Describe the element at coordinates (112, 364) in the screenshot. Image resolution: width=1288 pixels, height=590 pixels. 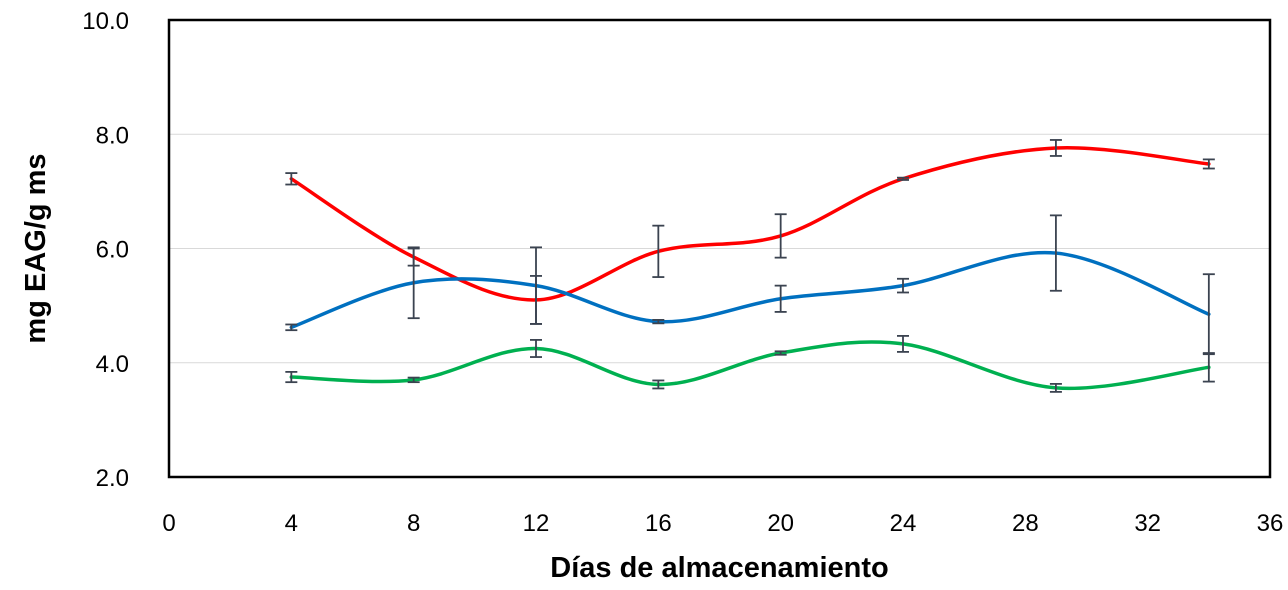
I see `y-tick-label: 4.0` at that location.